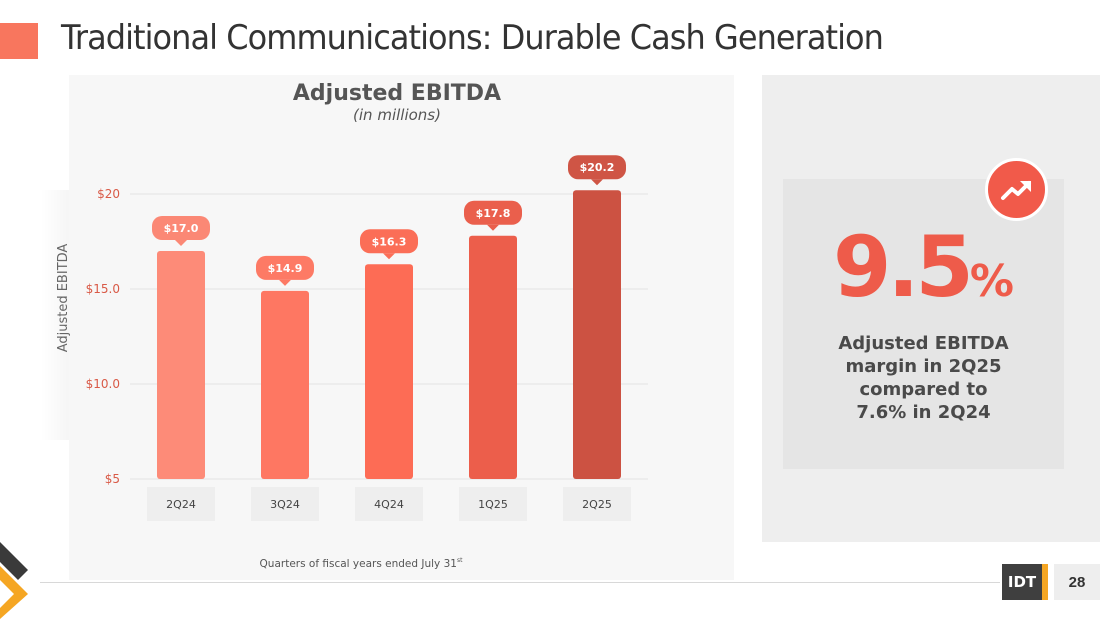 Image resolution: width=1100 pixels, height=619 pixels. Describe the element at coordinates (991, 281) in the screenshot. I see `kpi-unit: %` at that location.